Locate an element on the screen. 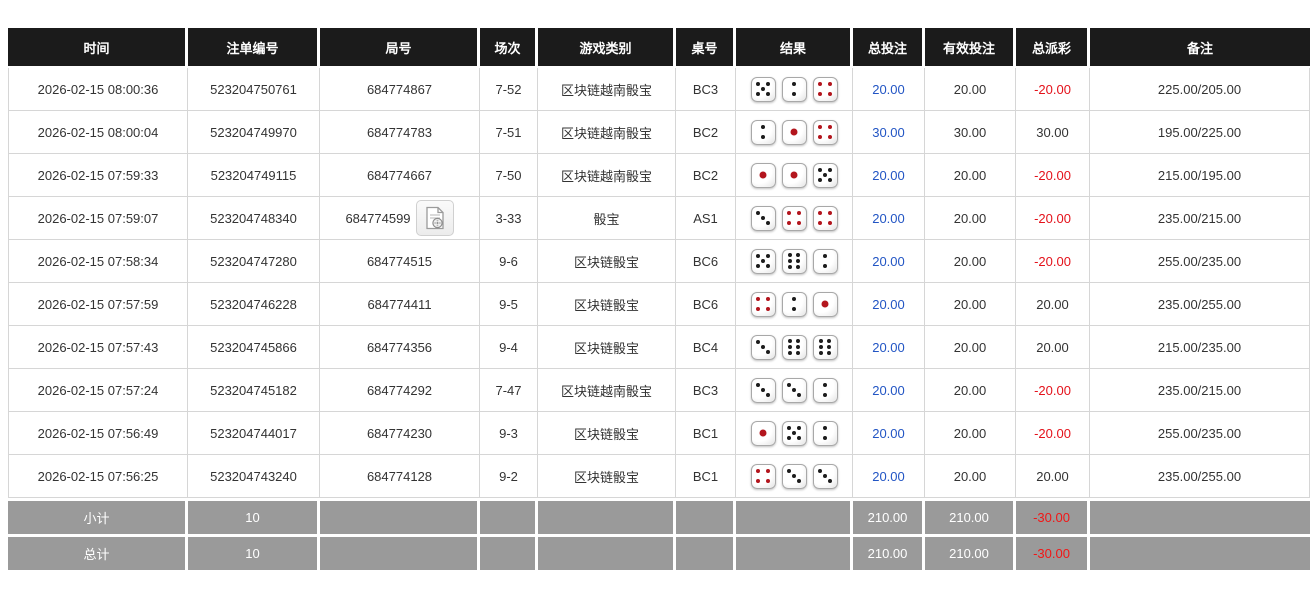 This screenshot has width=1310, height=601. summary-empty-table is located at coordinates (706, 552).